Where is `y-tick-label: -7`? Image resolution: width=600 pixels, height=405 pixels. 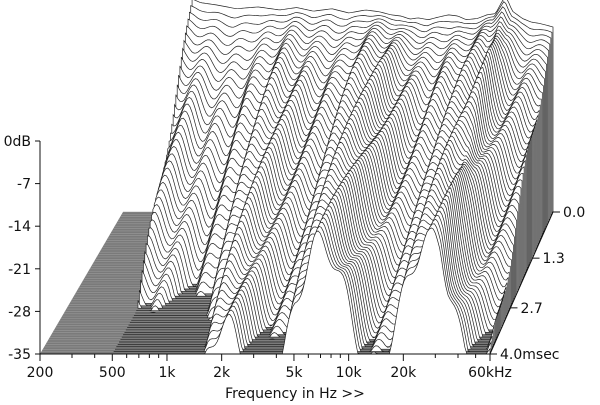
y-tick-label: -7 is located at coordinates (24, 185).